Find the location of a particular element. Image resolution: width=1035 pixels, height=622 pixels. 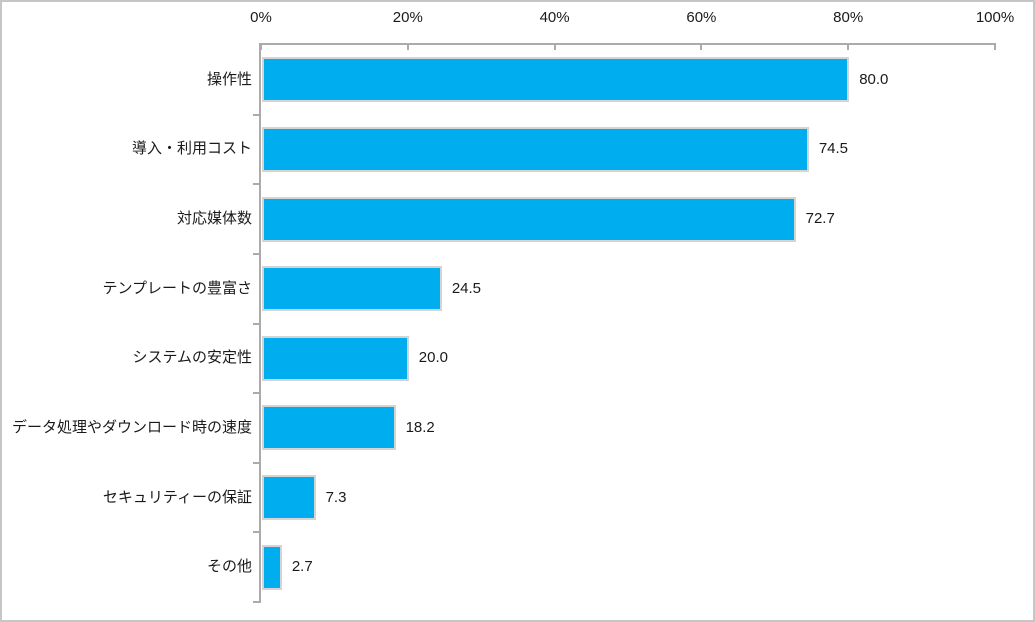

category-label: セキュリティーの保証 is located at coordinates (177, 497).